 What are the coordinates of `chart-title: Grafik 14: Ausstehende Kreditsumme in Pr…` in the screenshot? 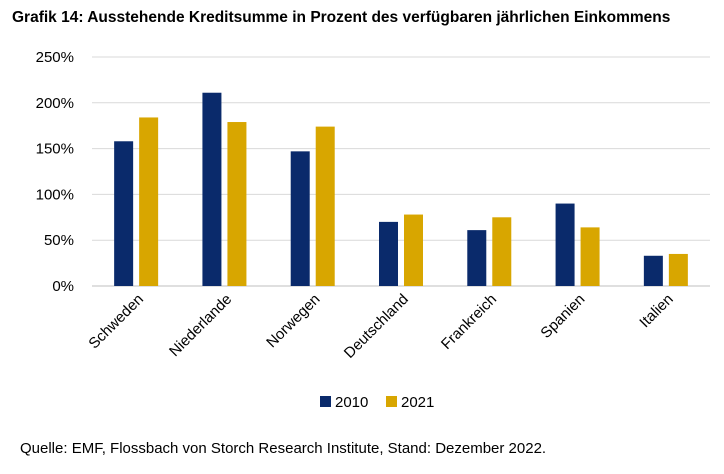 It's located at (341, 17).